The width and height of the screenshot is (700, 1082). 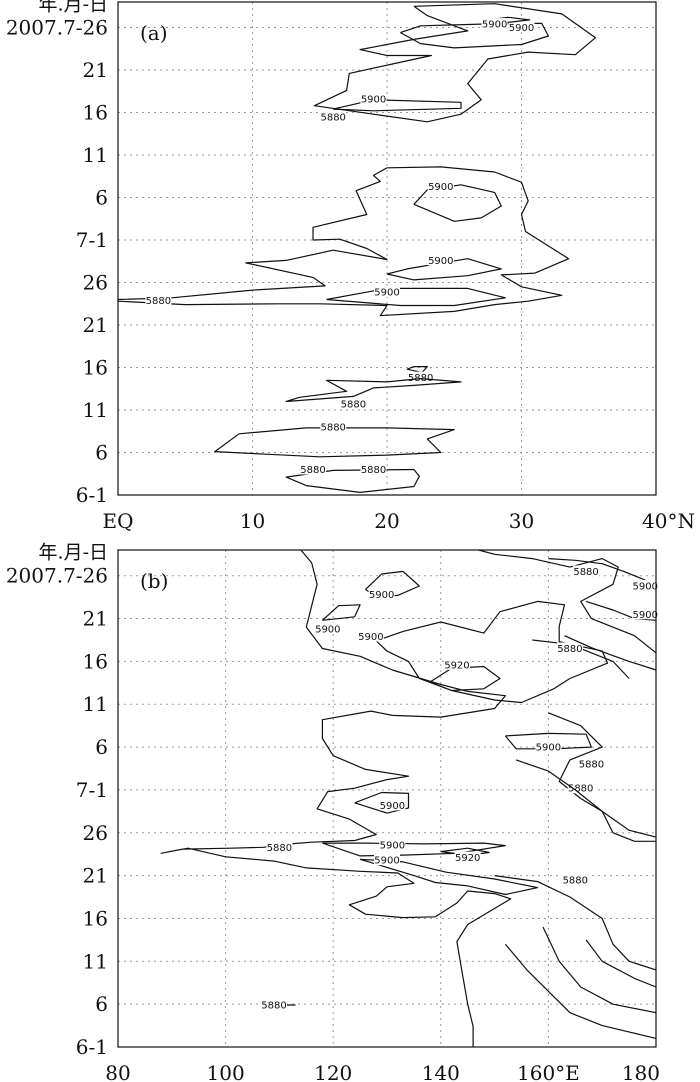 I want to click on panel-label: (b), so click(x=154, y=581).